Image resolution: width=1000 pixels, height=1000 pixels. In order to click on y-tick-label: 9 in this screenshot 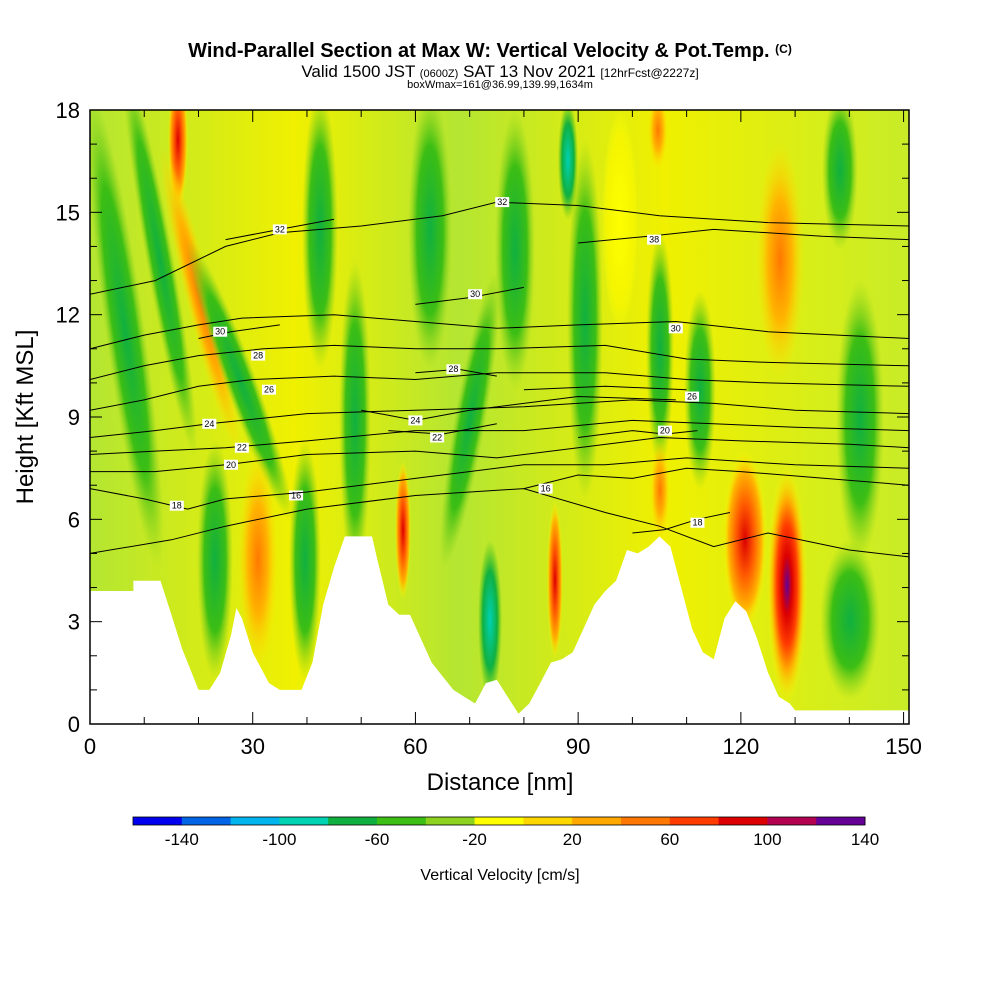, I will do `click(74, 417)`.